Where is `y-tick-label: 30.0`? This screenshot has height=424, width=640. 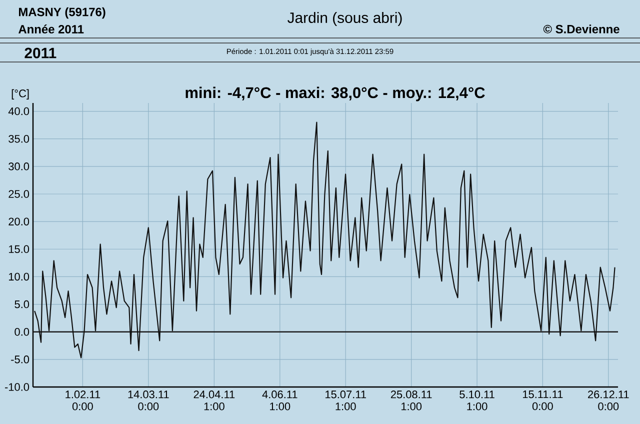 y-tick-label: 30.0 is located at coordinates (19, 166).